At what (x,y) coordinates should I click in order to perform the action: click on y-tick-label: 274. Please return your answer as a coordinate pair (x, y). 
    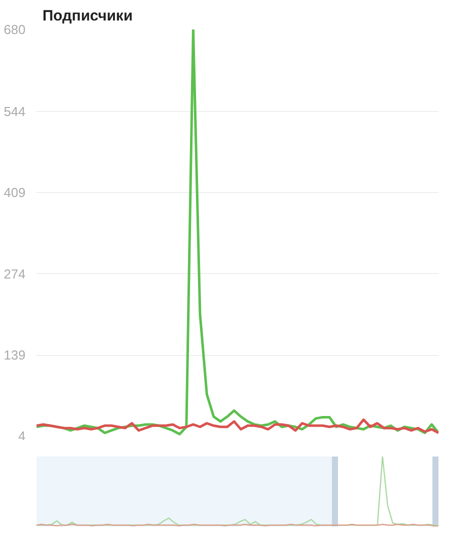
    Looking at the image, I should click on (15, 274).